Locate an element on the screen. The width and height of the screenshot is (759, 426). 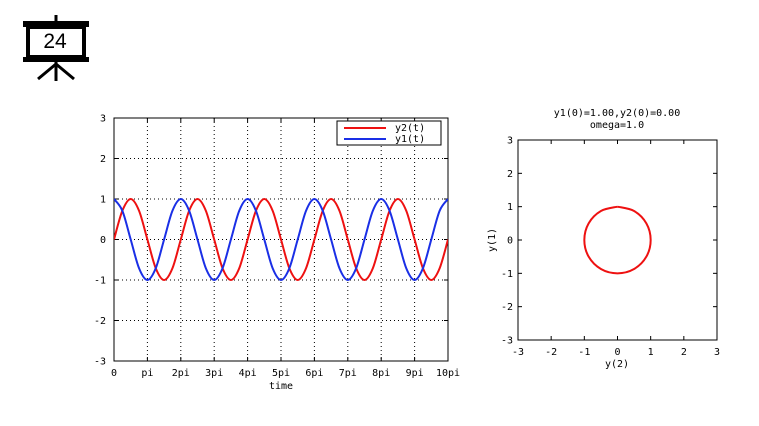
time-series-lines is located at coordinates (281, 239).